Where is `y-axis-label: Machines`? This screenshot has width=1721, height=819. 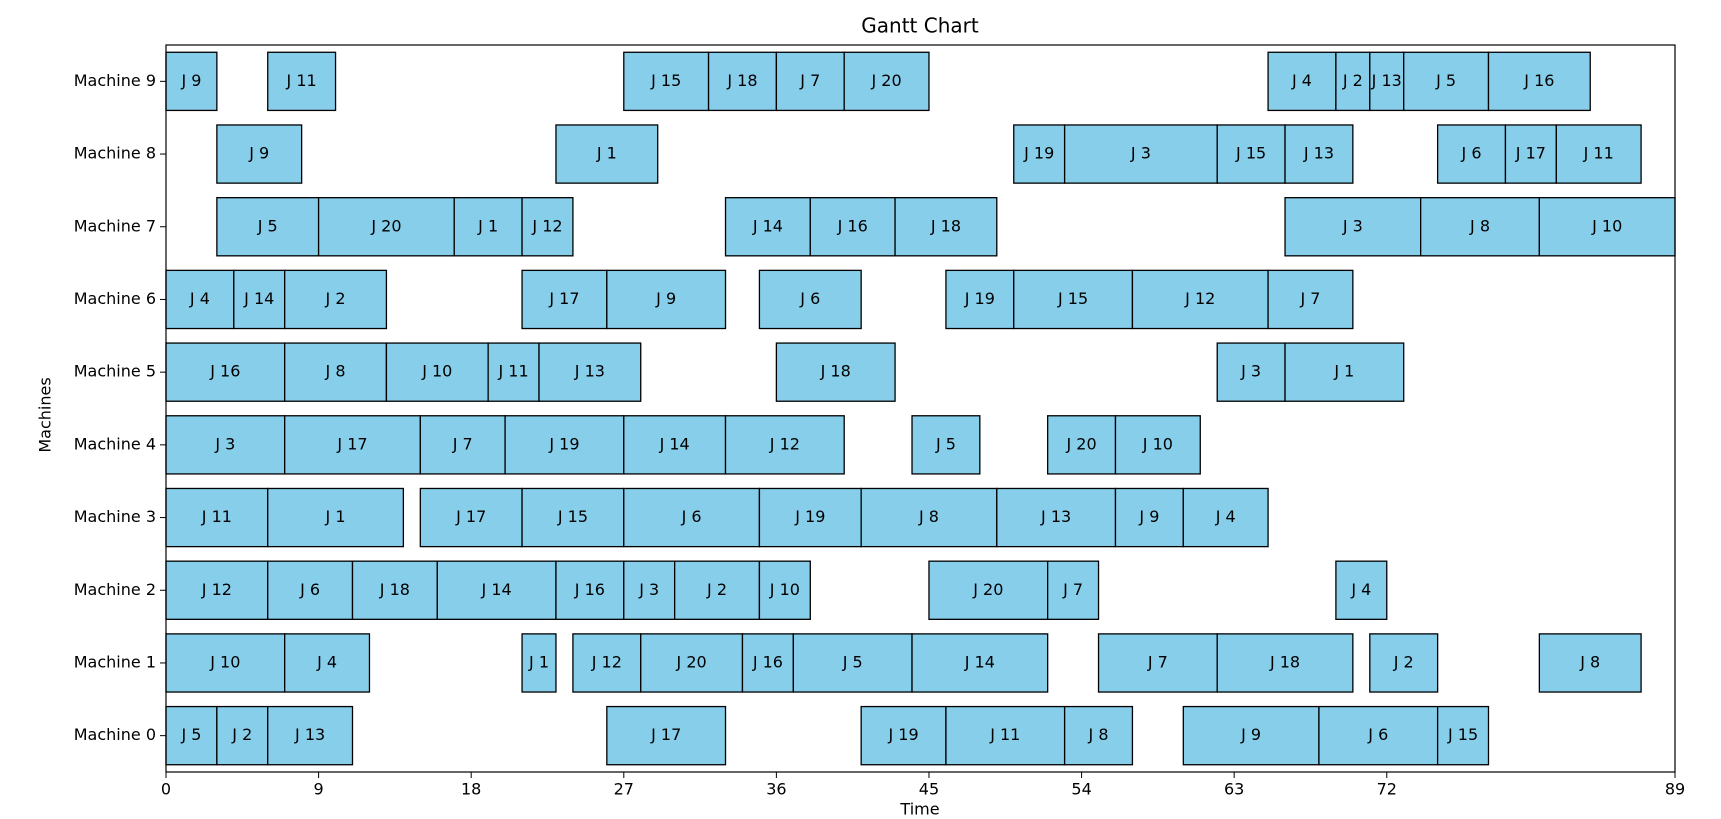 y-axis-label: Machines is located at coordinates (45, 414).